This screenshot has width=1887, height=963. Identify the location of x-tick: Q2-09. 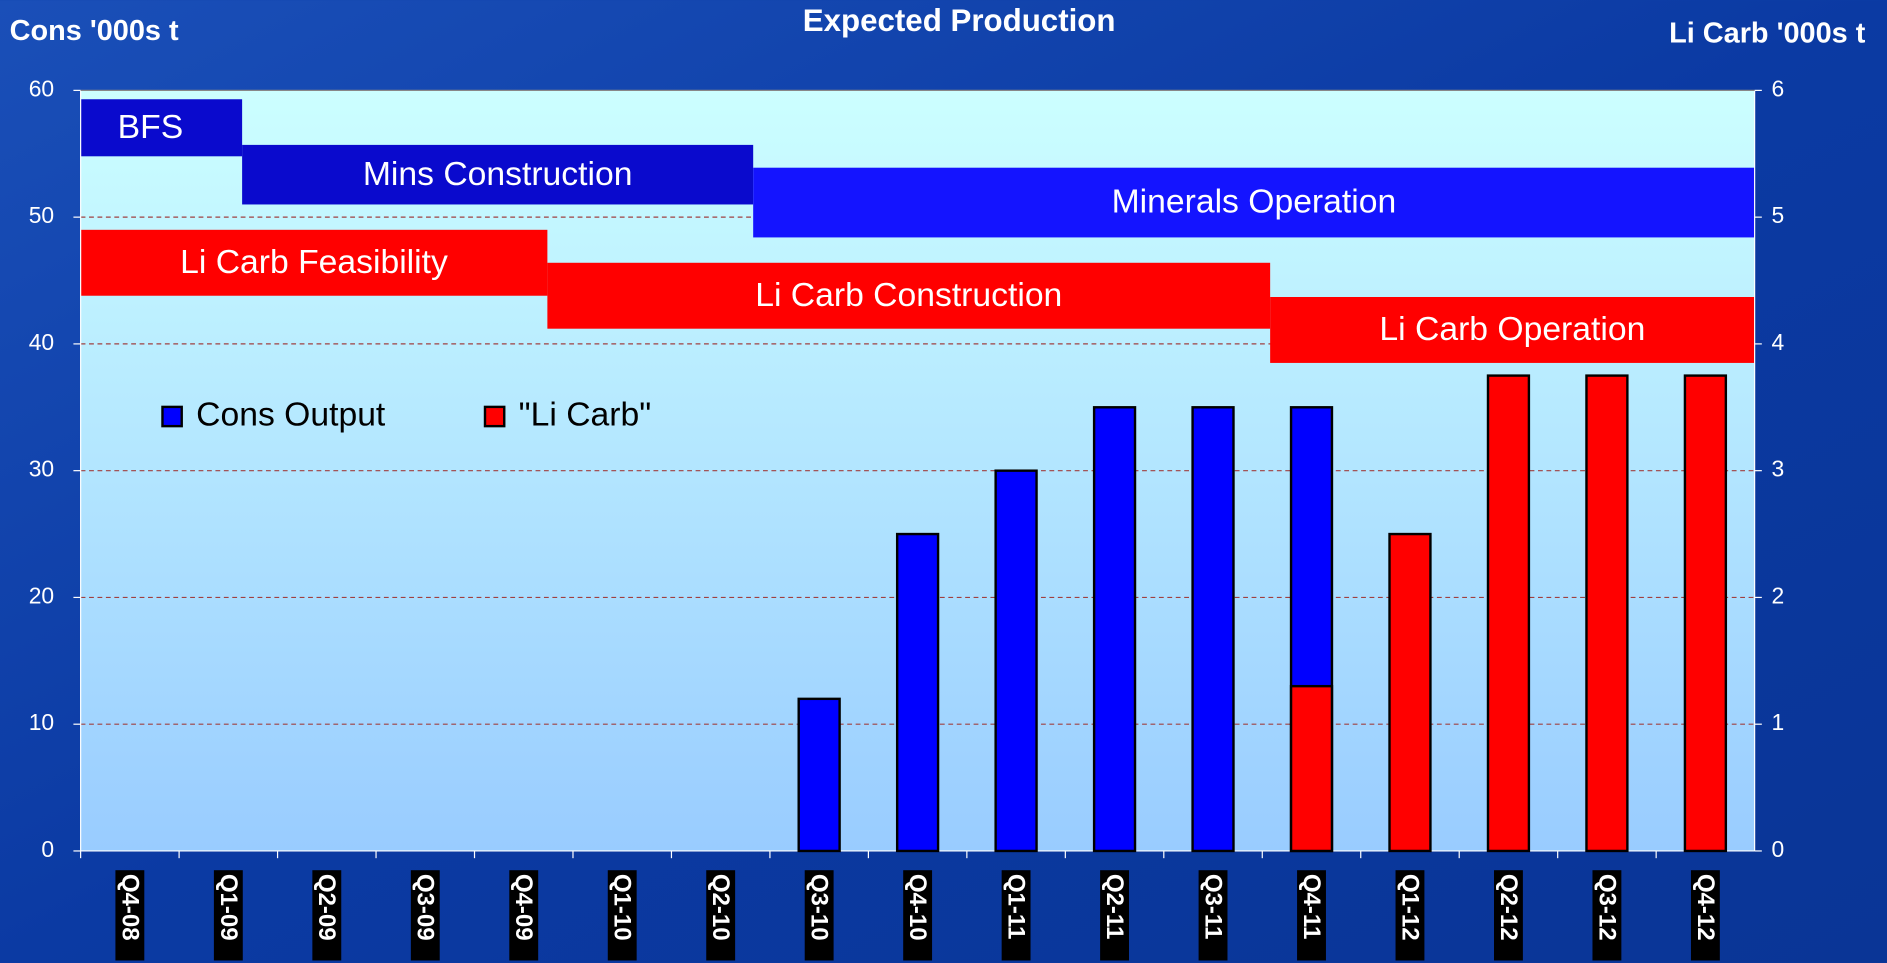
(327, 915).